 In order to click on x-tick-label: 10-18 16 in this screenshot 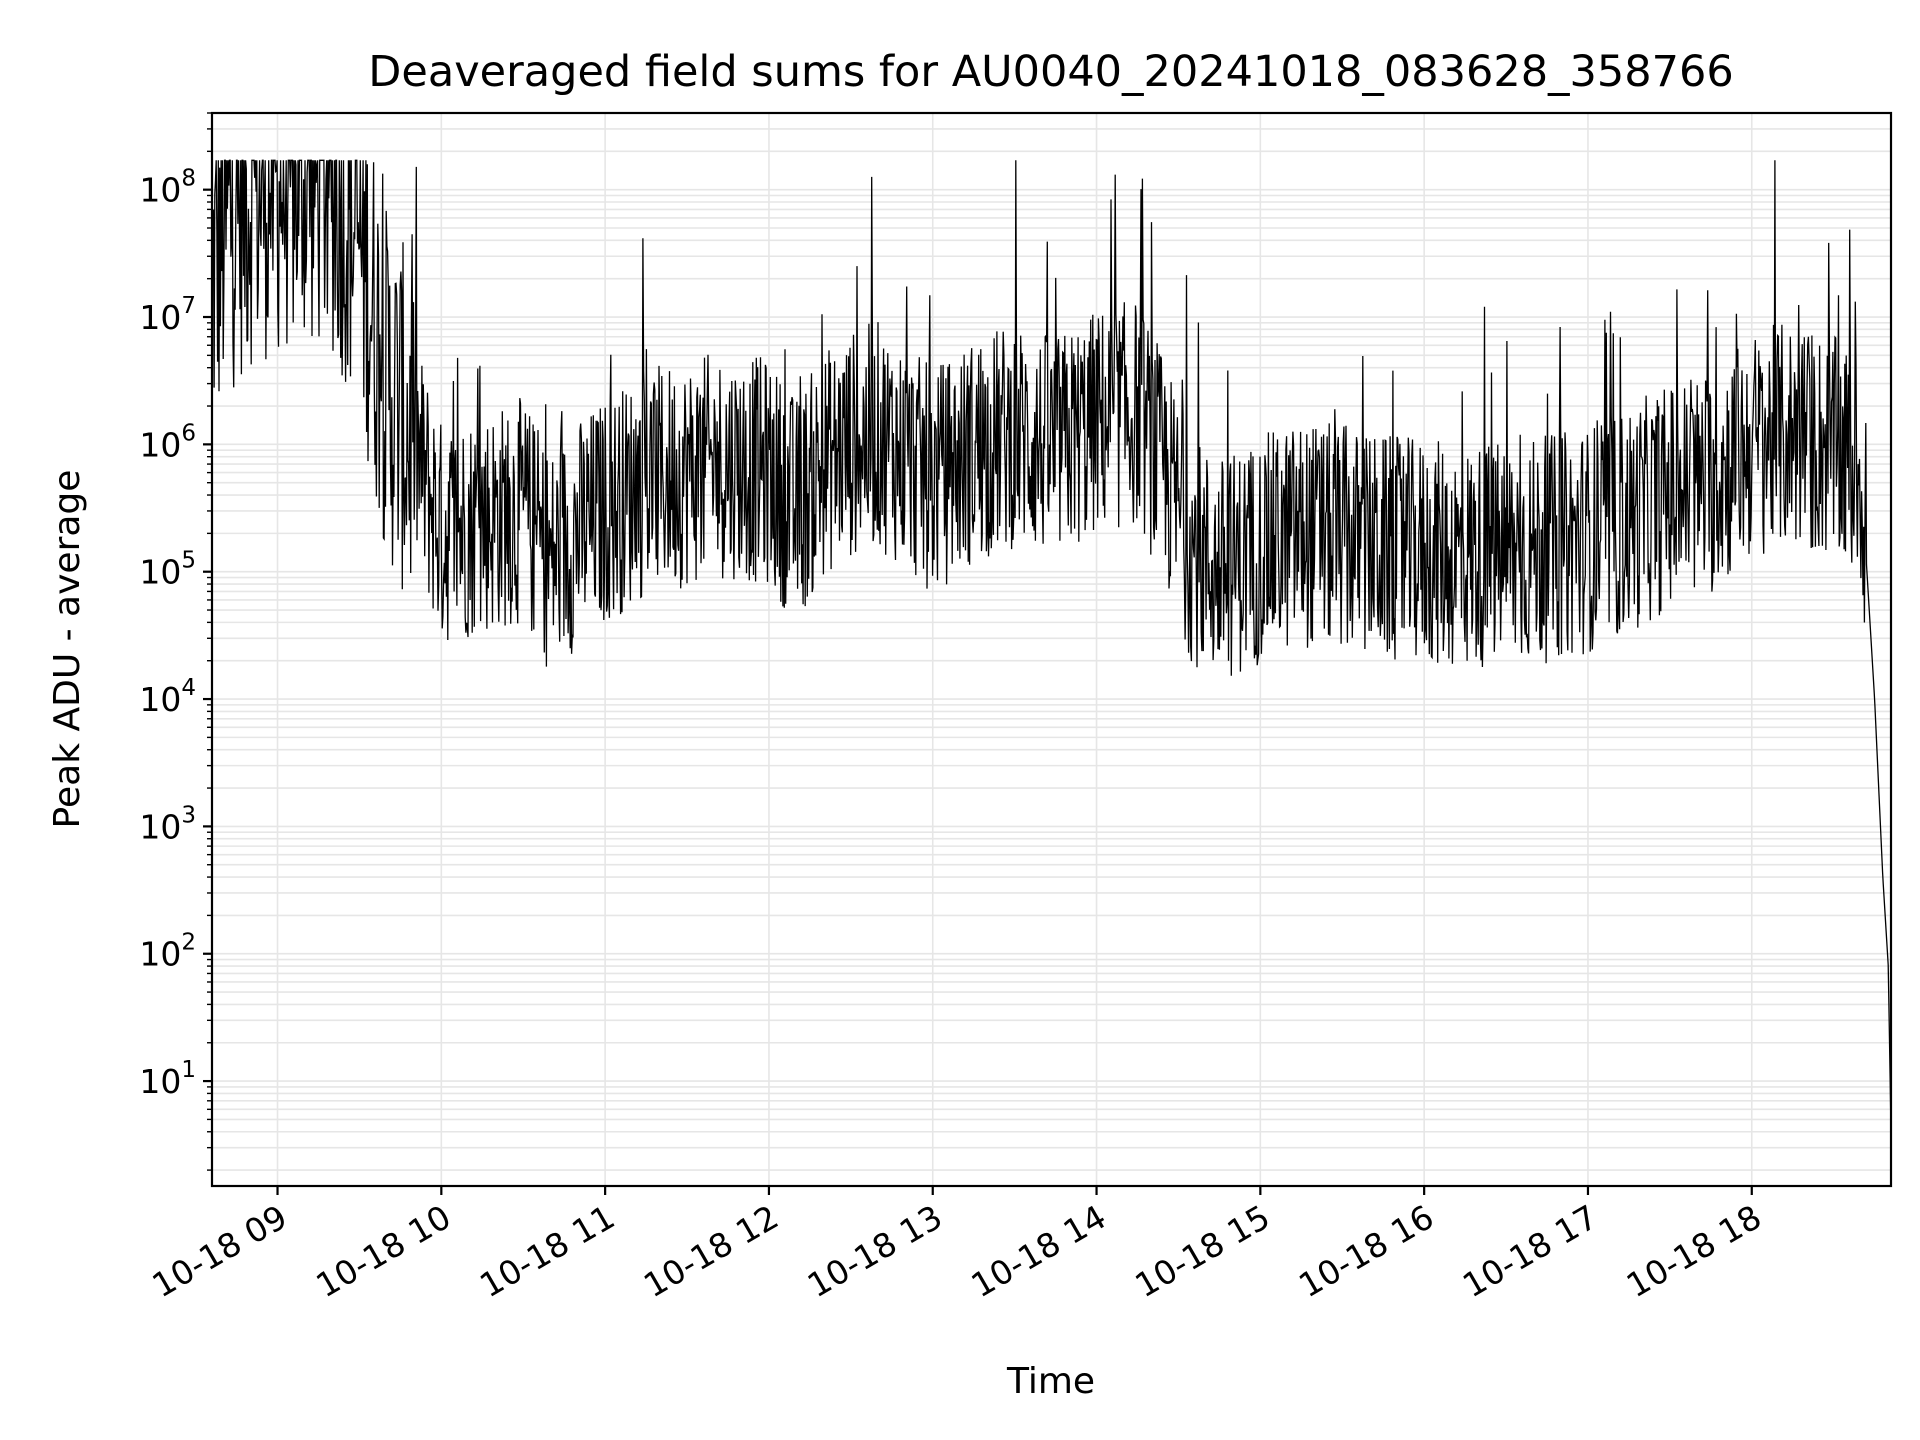, I will do `click(1366, 1251)`.